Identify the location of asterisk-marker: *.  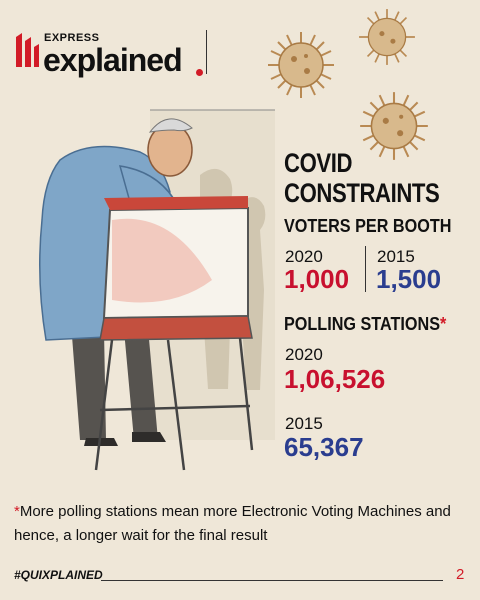
(443, 324).